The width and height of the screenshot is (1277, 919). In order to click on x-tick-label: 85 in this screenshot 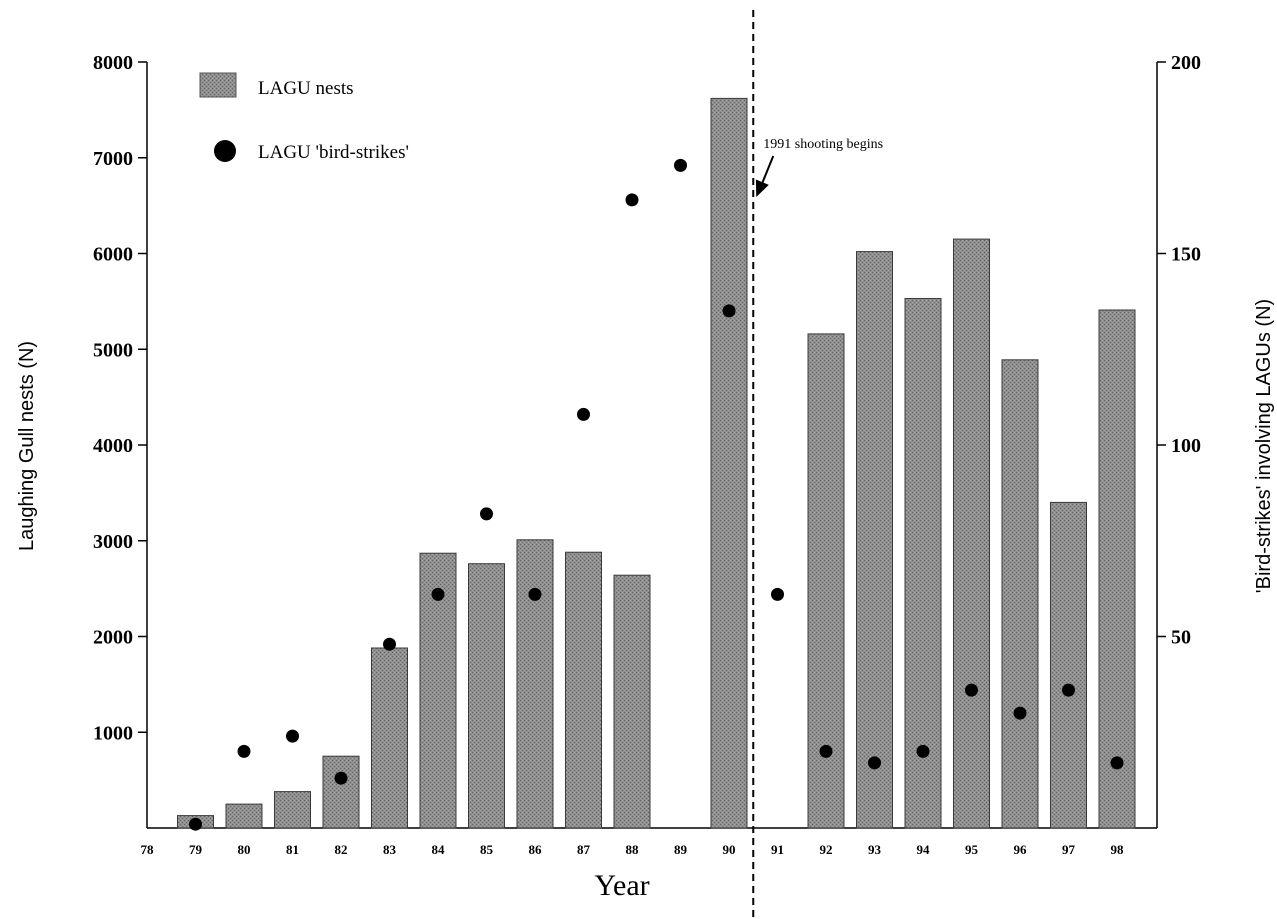, I will do `click(487, 849)`.